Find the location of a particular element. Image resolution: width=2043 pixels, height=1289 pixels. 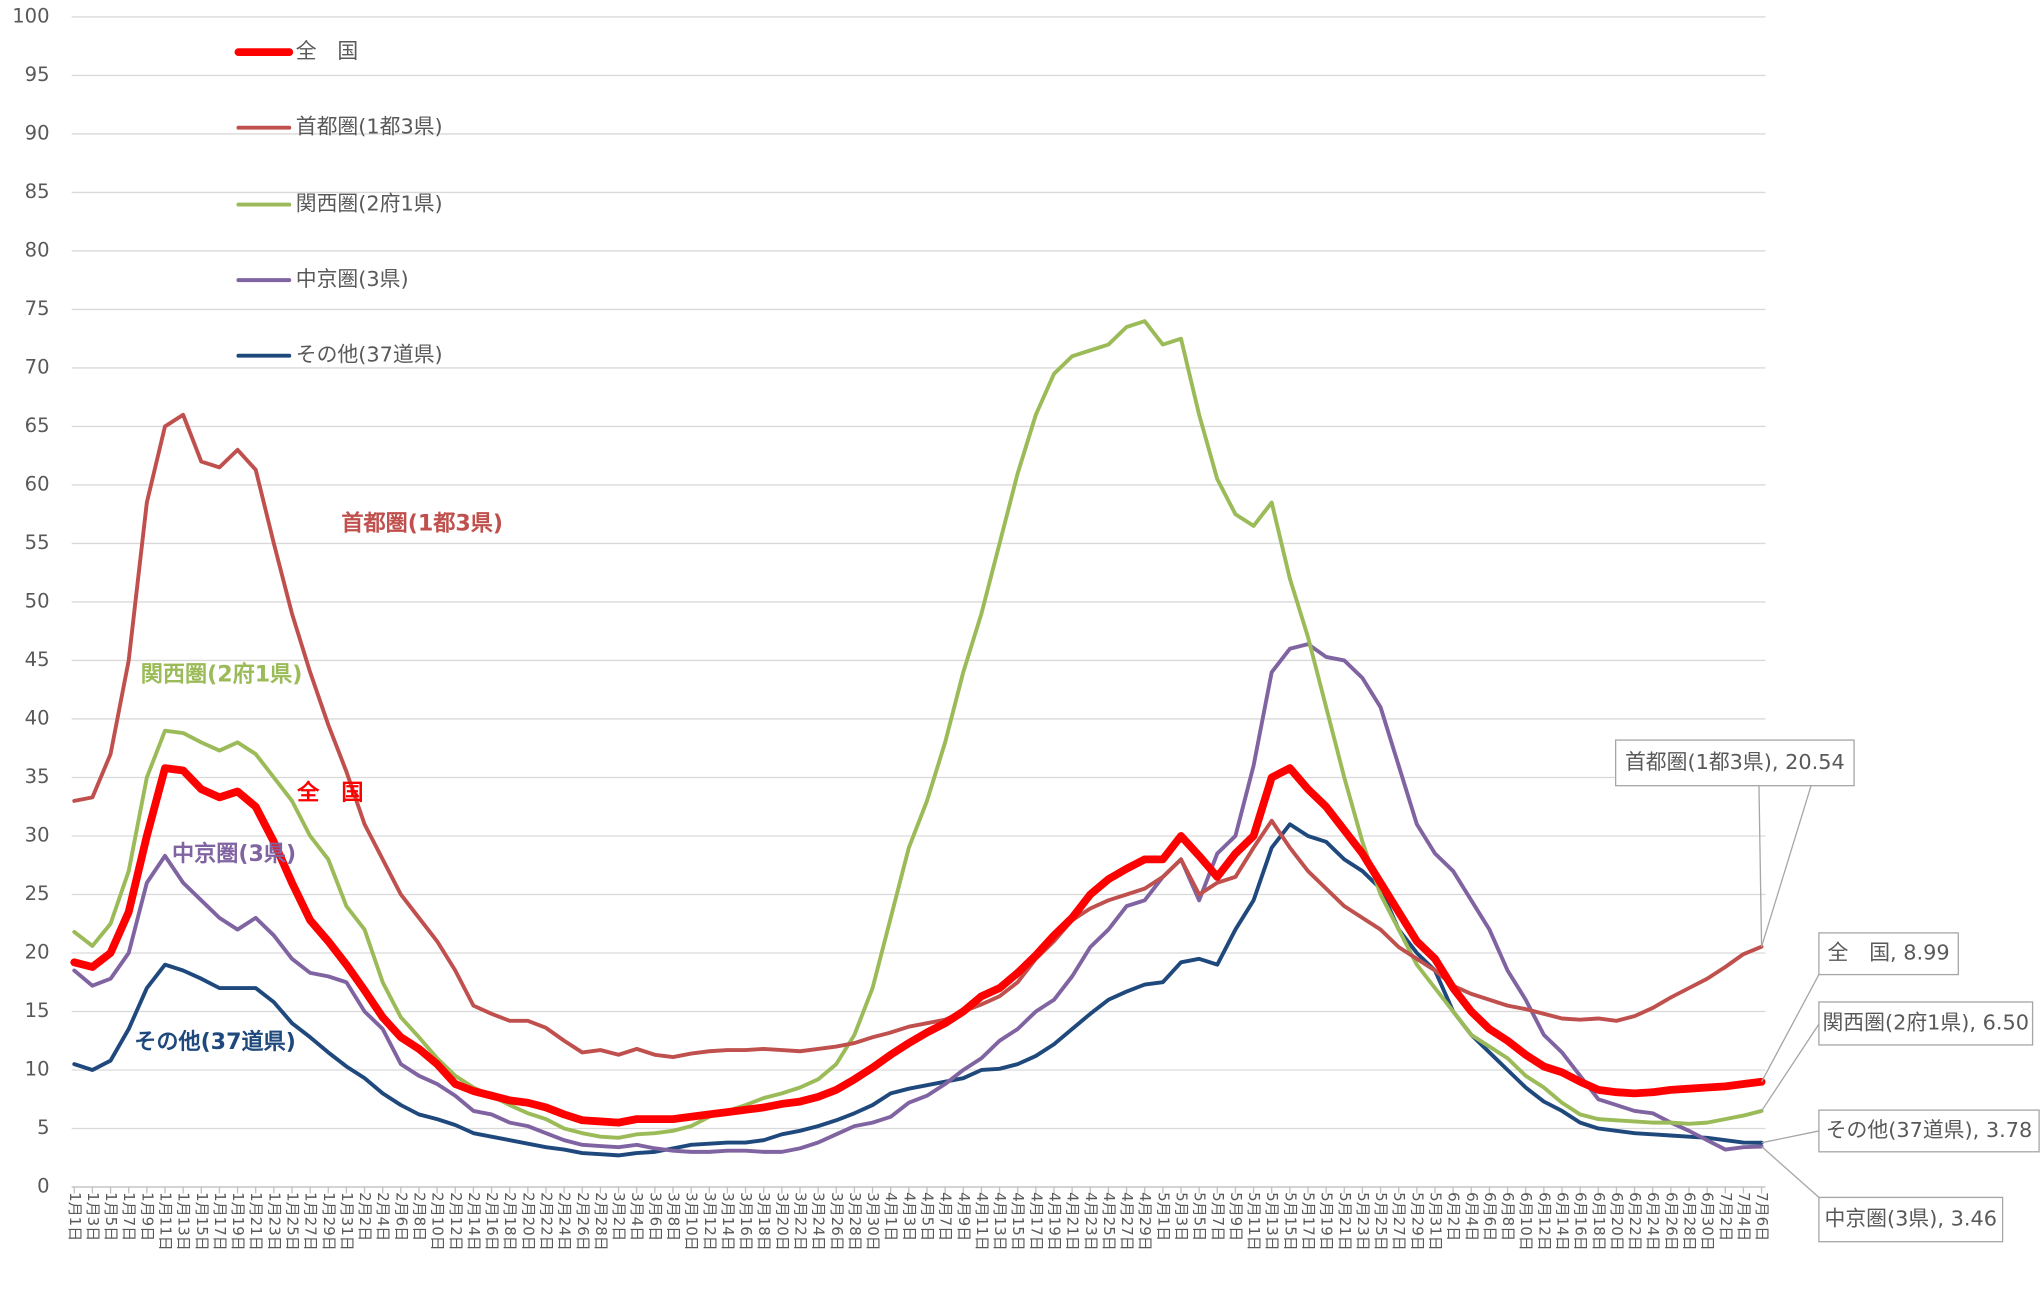

y-tick-label: 75 is located at coordinates (37, 308).